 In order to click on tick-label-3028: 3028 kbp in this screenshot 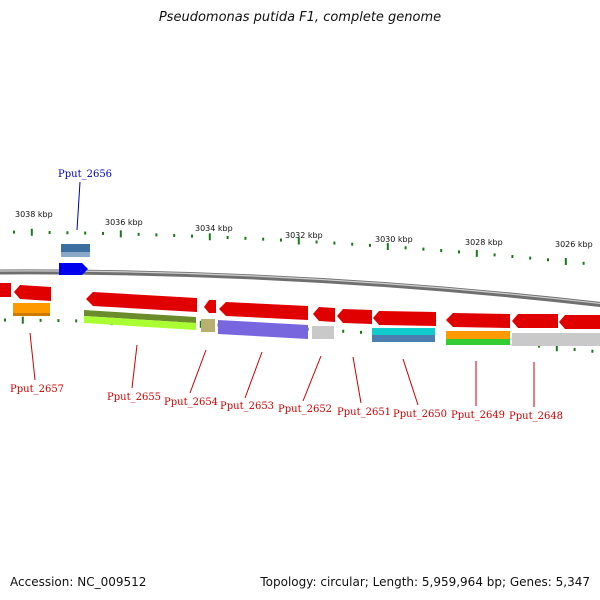, I will do `click(484, 242)`.